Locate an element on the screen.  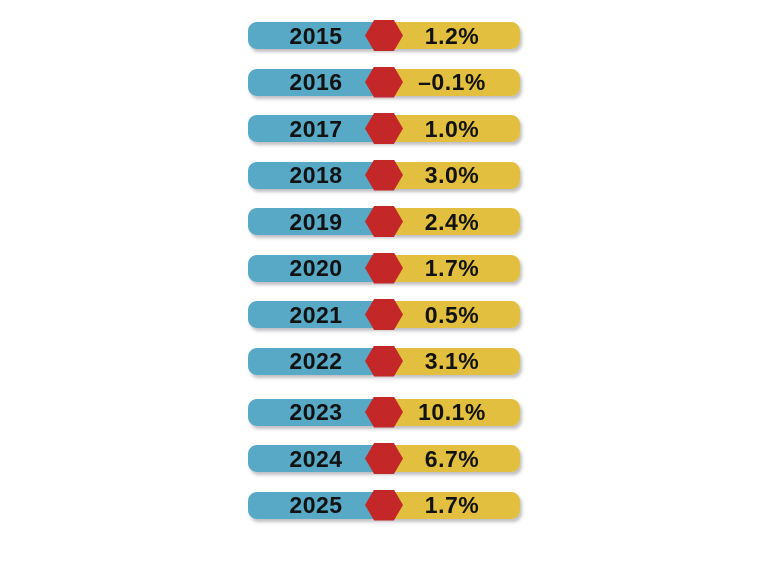
value-label: 3.1% is located at coordinates (452, 361).